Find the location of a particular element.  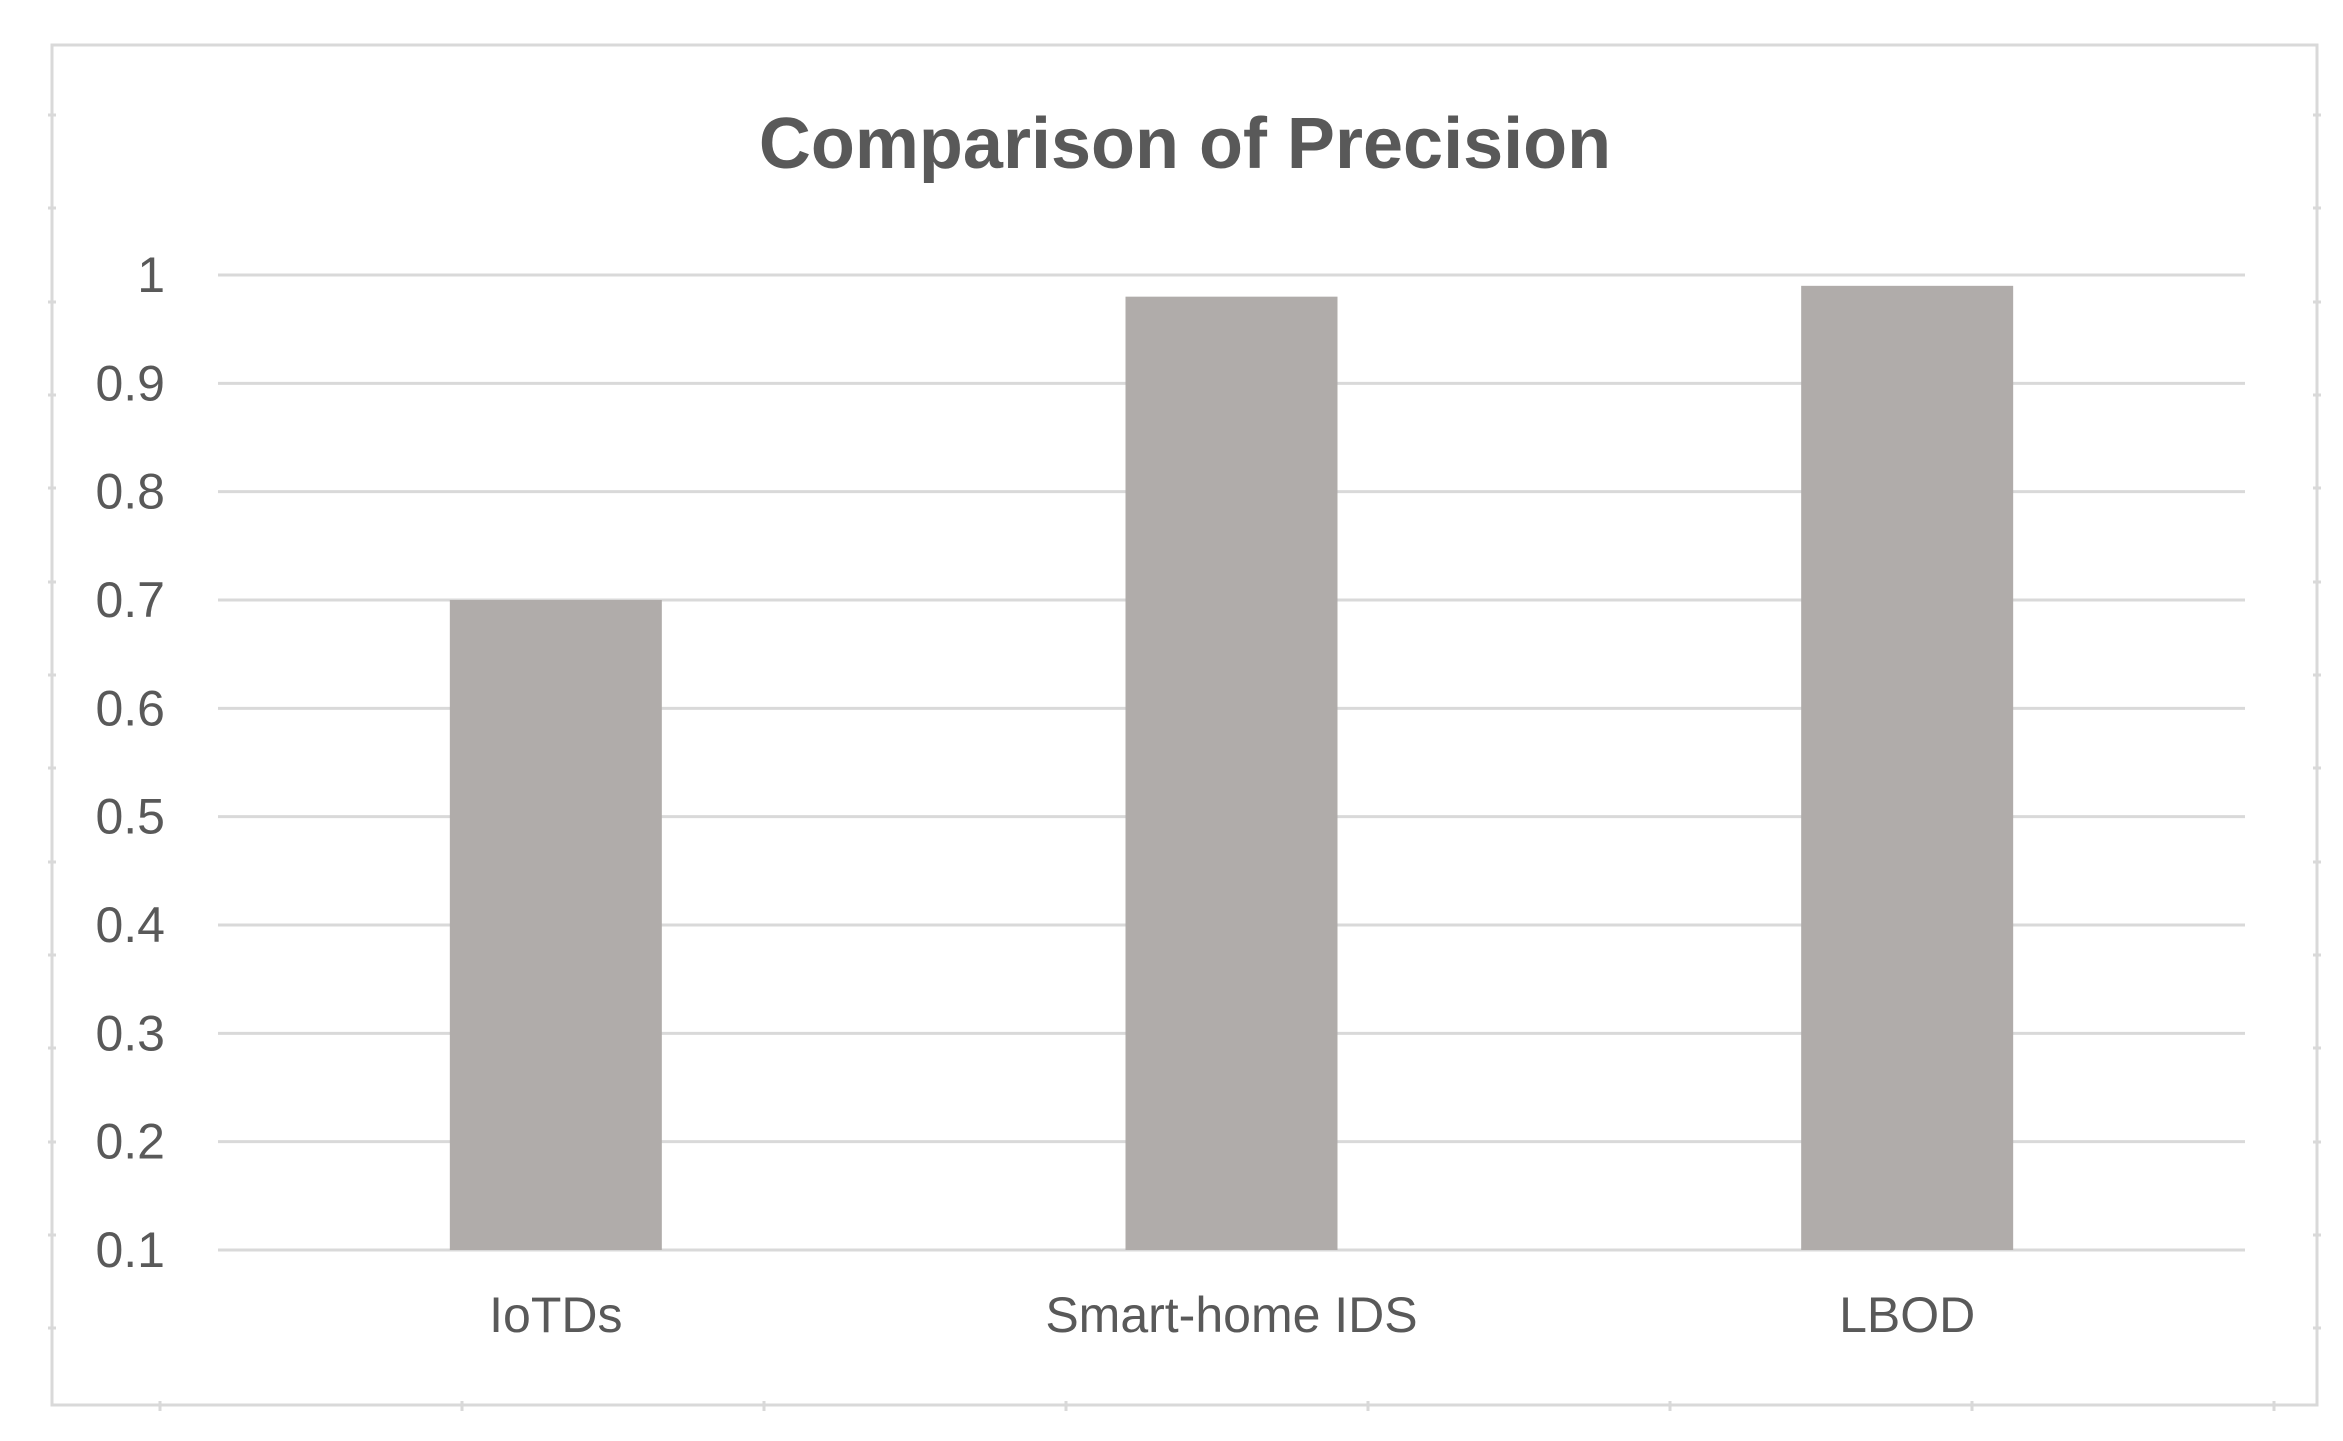

y-tick-label: 0.7 is located at coordinates (130, 600).